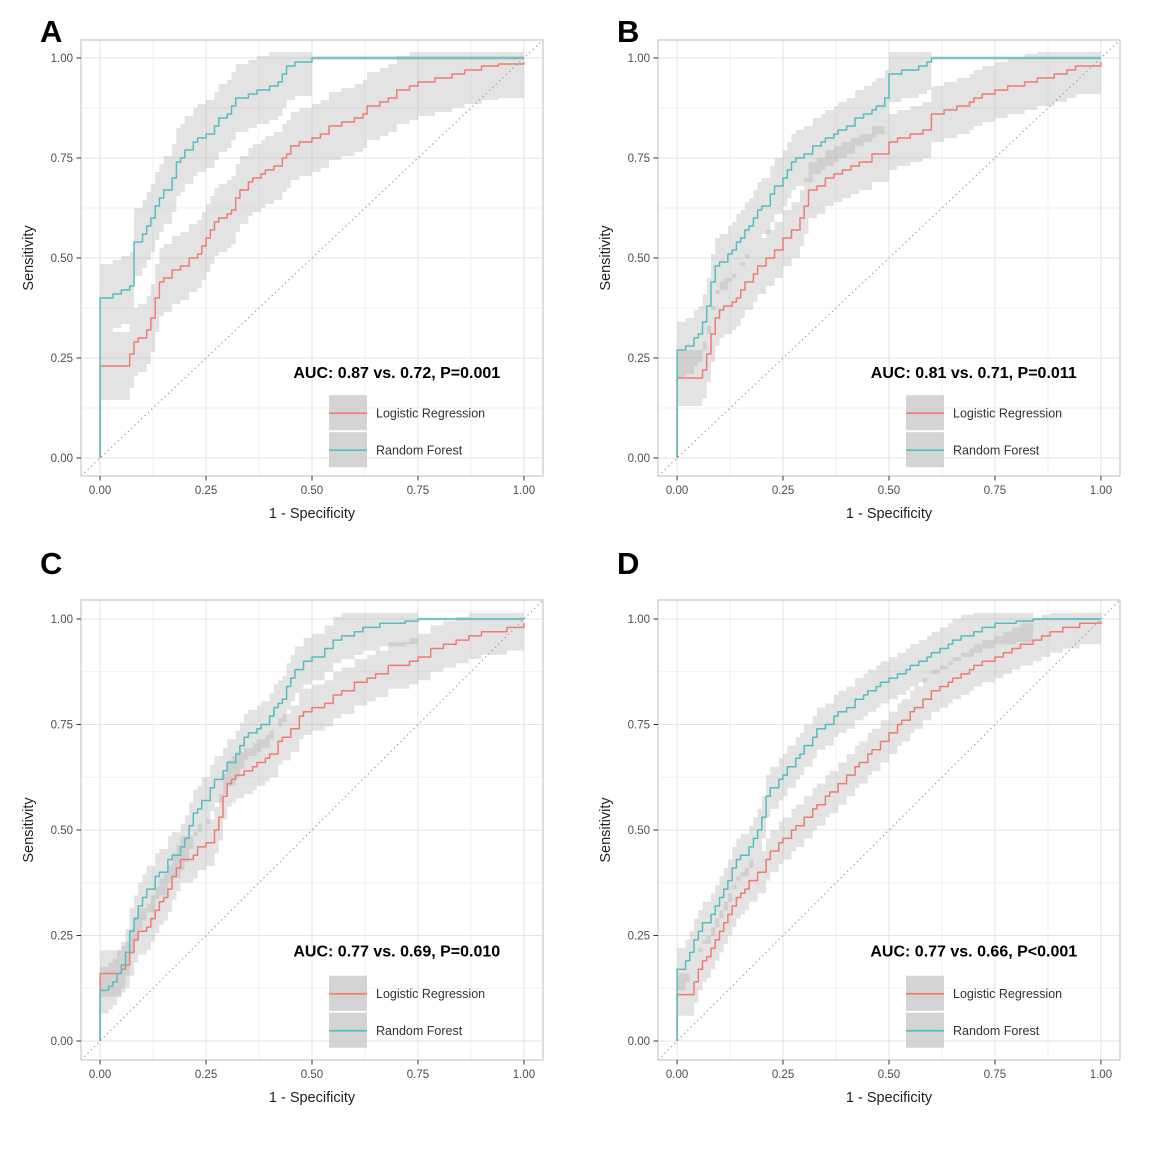 This screenshot has height=1176, width=1154. I want to click on panel-c-label: C, so click(51, 563).